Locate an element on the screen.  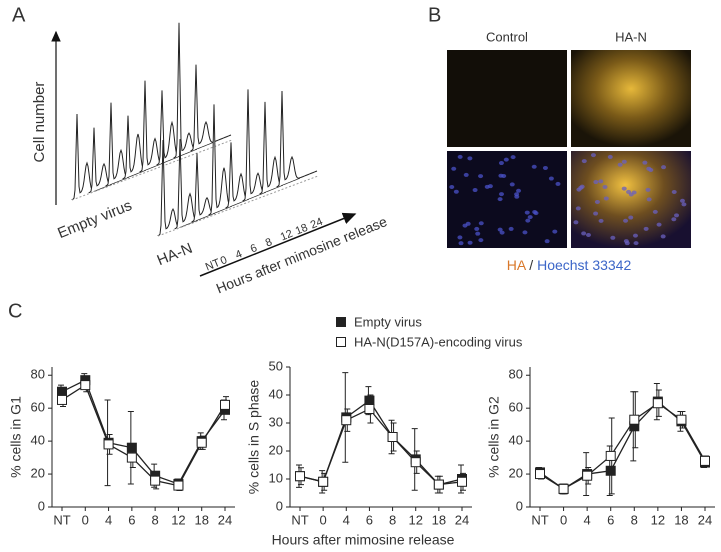
column-label: HA-N is located at coordinates (631, 36).